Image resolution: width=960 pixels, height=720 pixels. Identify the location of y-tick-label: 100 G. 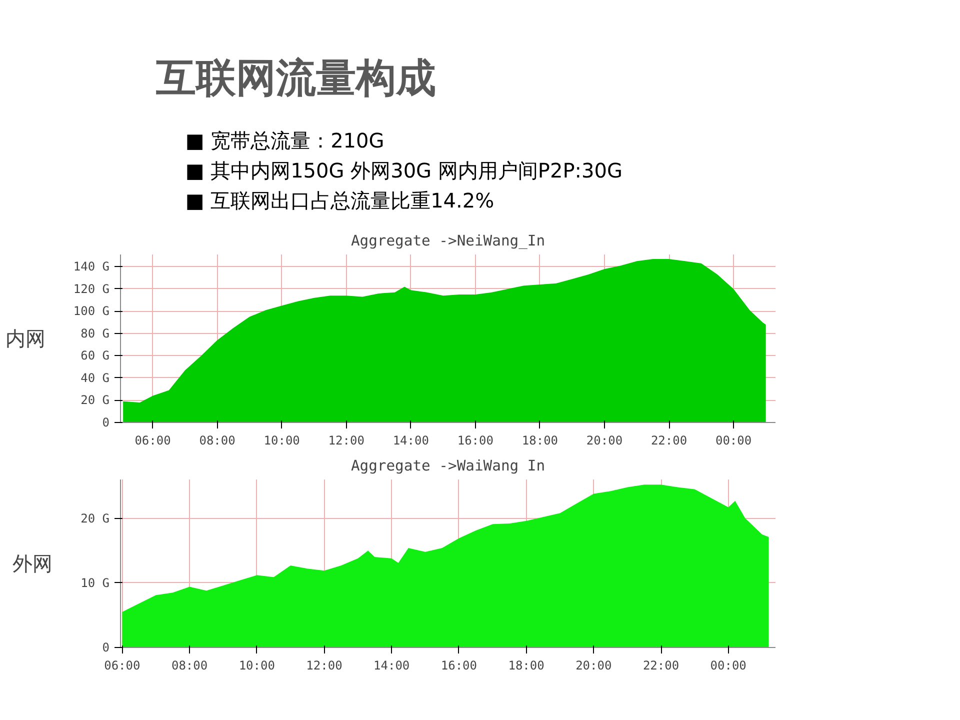
(91, 311).